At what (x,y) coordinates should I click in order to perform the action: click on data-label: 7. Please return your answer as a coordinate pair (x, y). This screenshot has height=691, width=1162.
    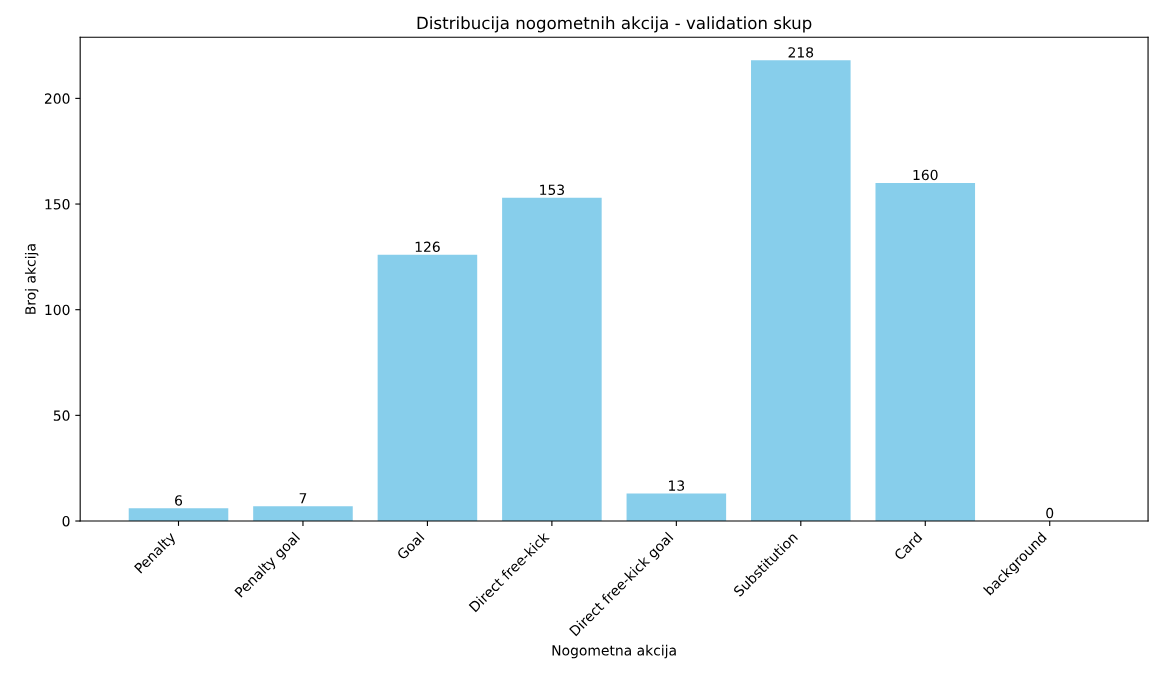
    Looking at the image, I should click on (303, 498).